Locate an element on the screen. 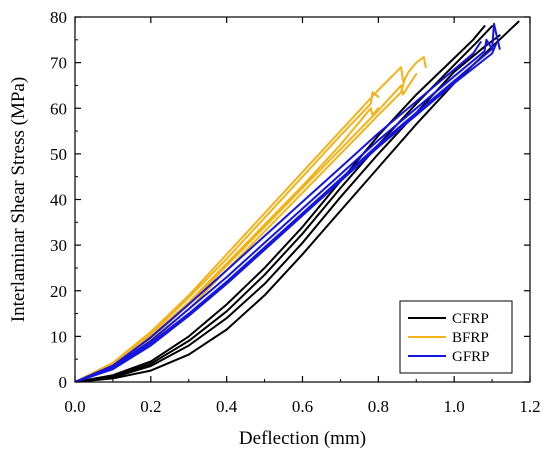  y-tick-label: 70 is located at coordinates (58, 63).